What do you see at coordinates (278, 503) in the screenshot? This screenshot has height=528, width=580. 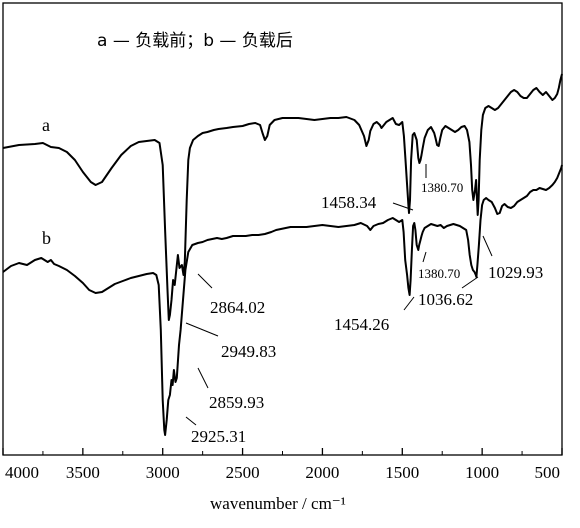 I see `x-axis-title: wavenumber / cm⁻¹` at bounding box center [278, 503].